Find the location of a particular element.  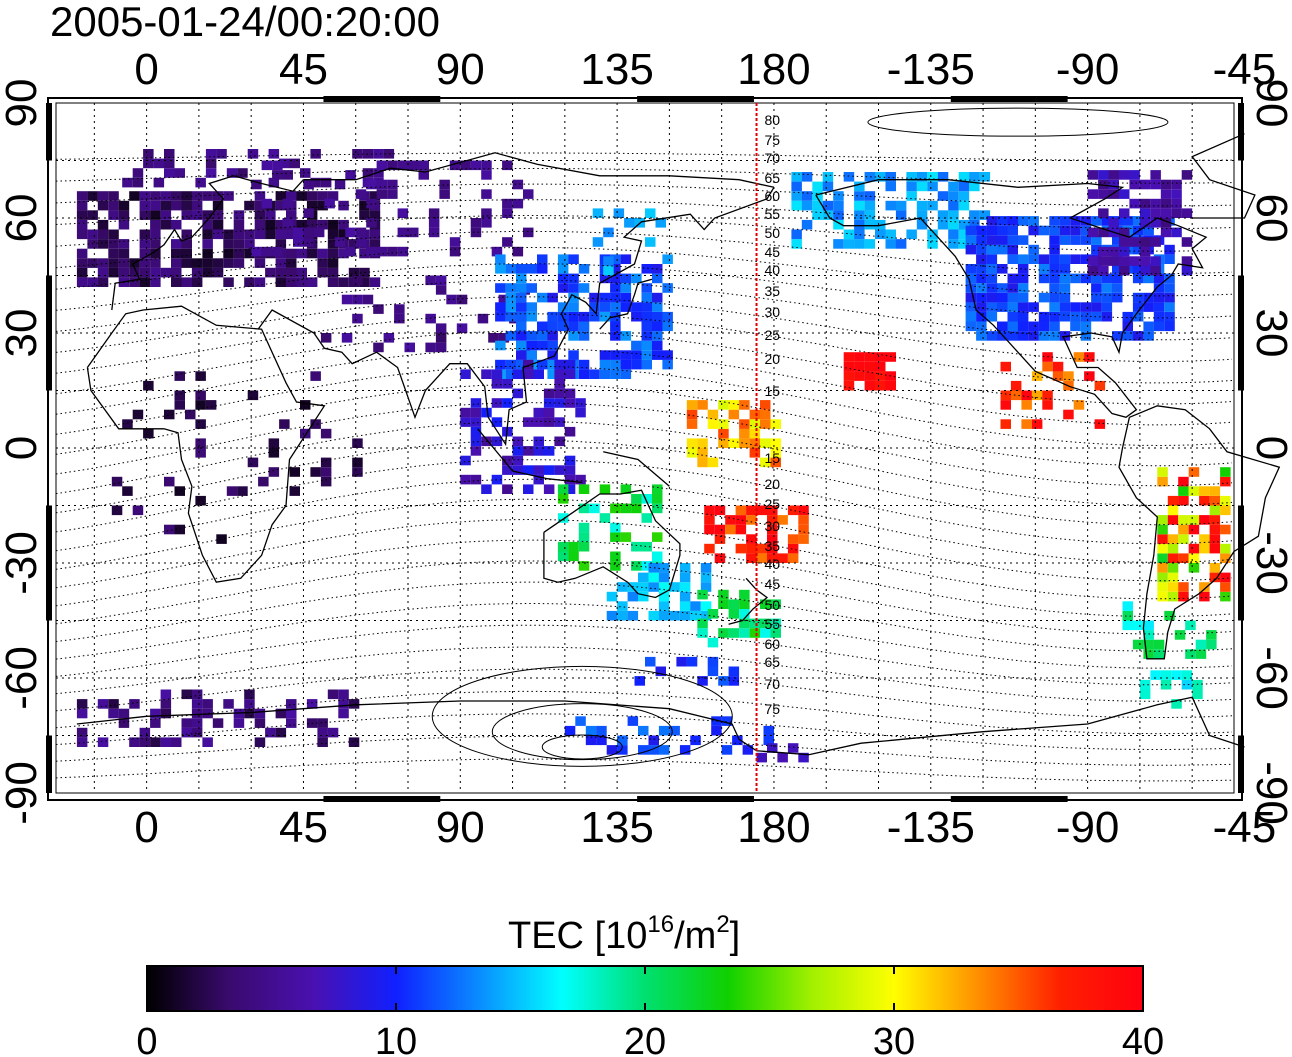

top-longitude-labels: 0 45 90 135 180 -135 -90 -45 is located at coordinates (705, 69).